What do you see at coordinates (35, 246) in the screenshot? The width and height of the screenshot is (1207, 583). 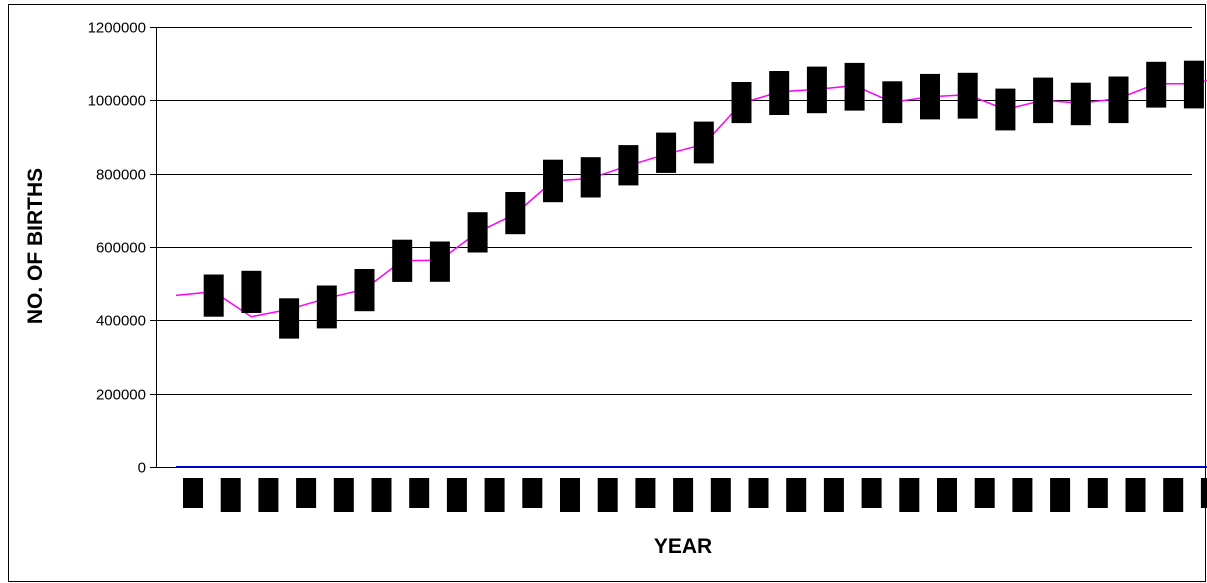 I see `y-axis-title: NO. OF BIRTHS` at bounding box center [35, 246].